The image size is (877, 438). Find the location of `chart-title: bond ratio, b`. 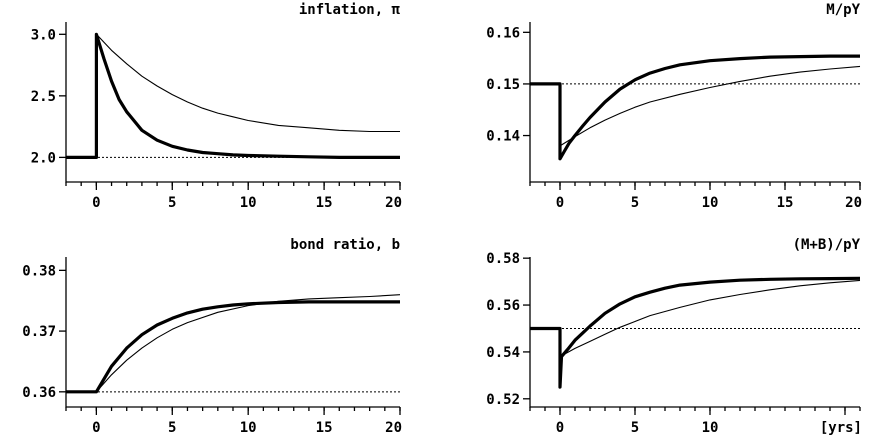

chart-title: bond ratio, b is located at coordinates (345, 245).